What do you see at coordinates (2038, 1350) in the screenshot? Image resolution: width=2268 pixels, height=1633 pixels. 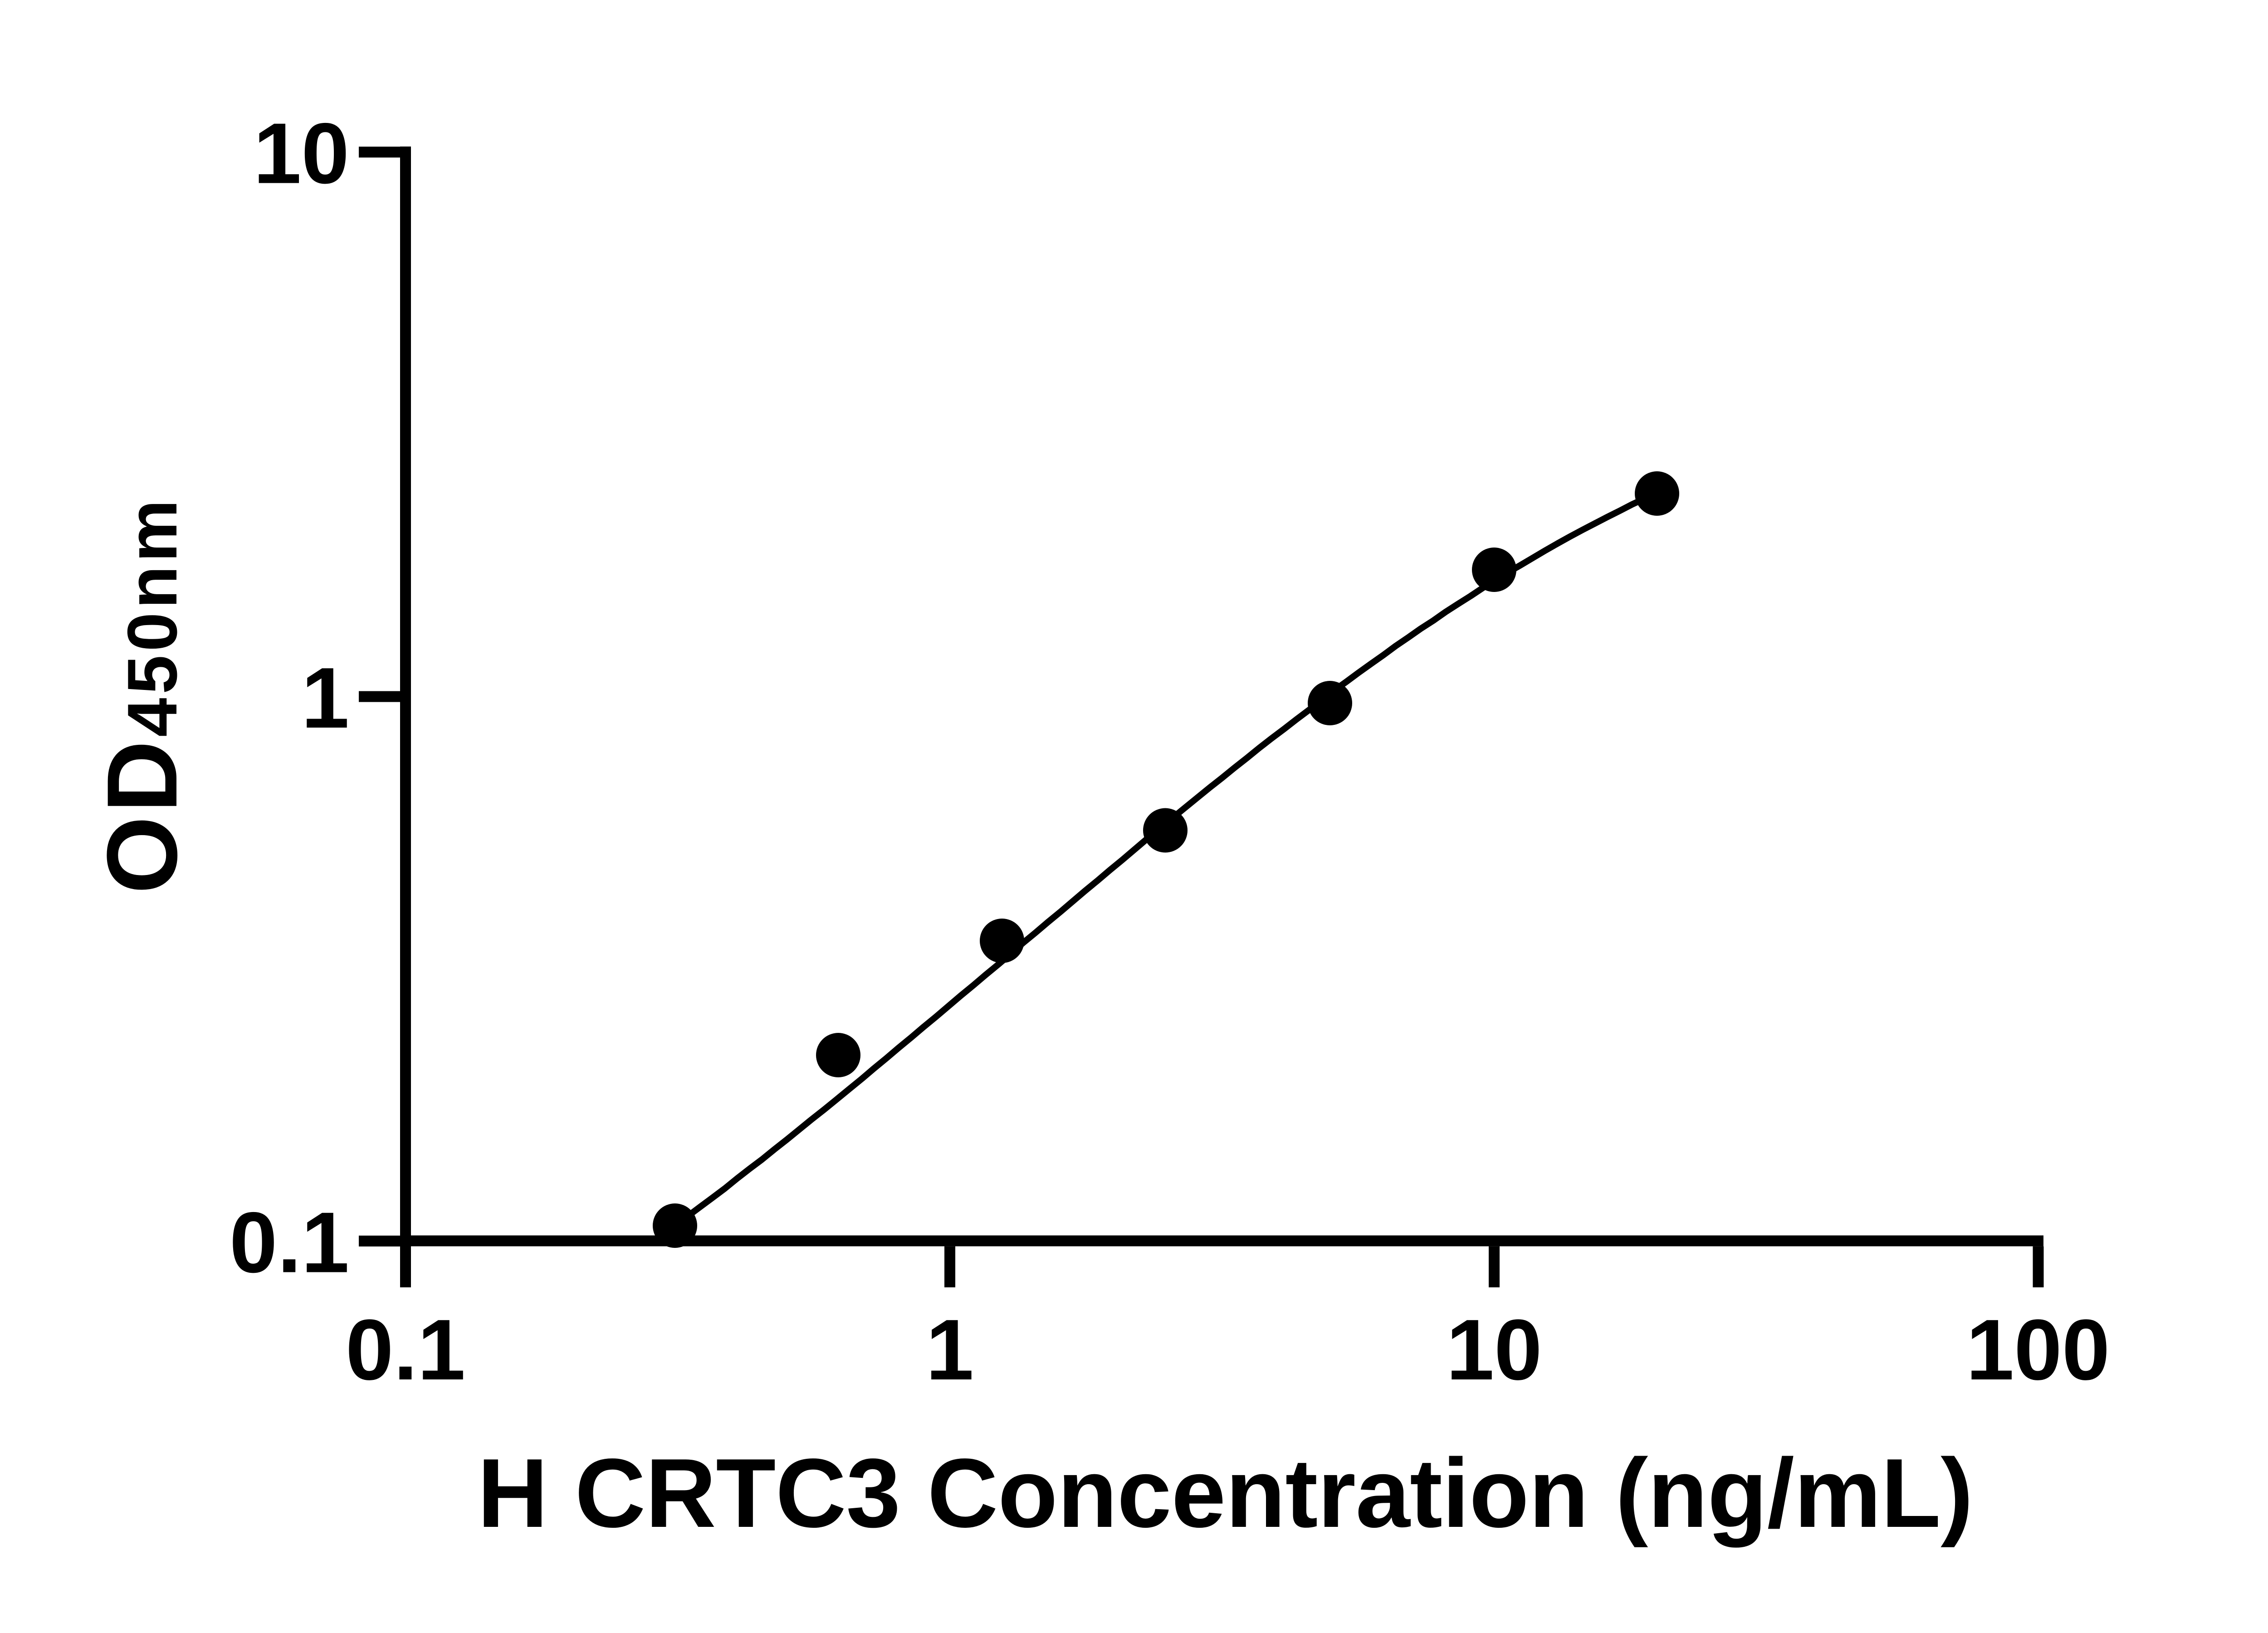 I see `svg-text: 100` at bounding box center [2038, 1350].